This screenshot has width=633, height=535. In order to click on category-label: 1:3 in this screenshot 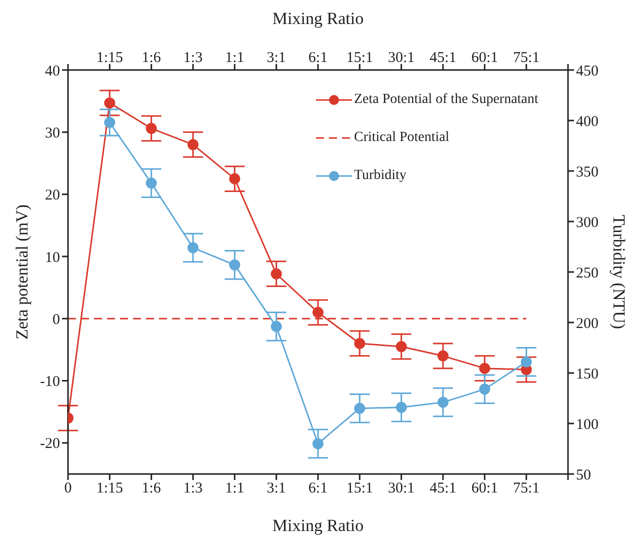, I will do `click(193, 58)`.